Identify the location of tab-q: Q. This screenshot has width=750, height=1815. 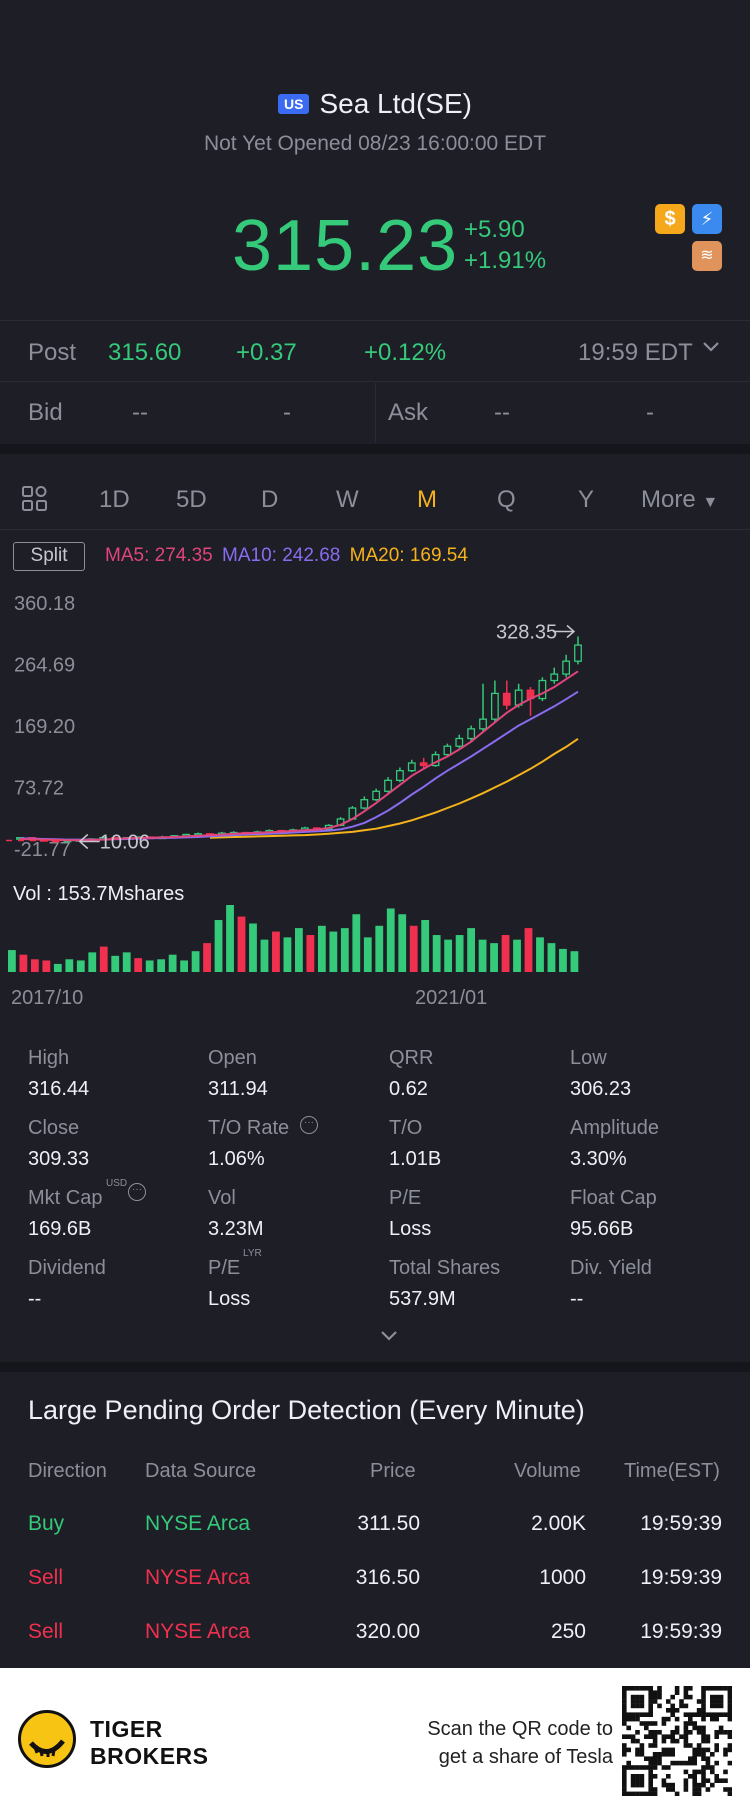
(506, 499).